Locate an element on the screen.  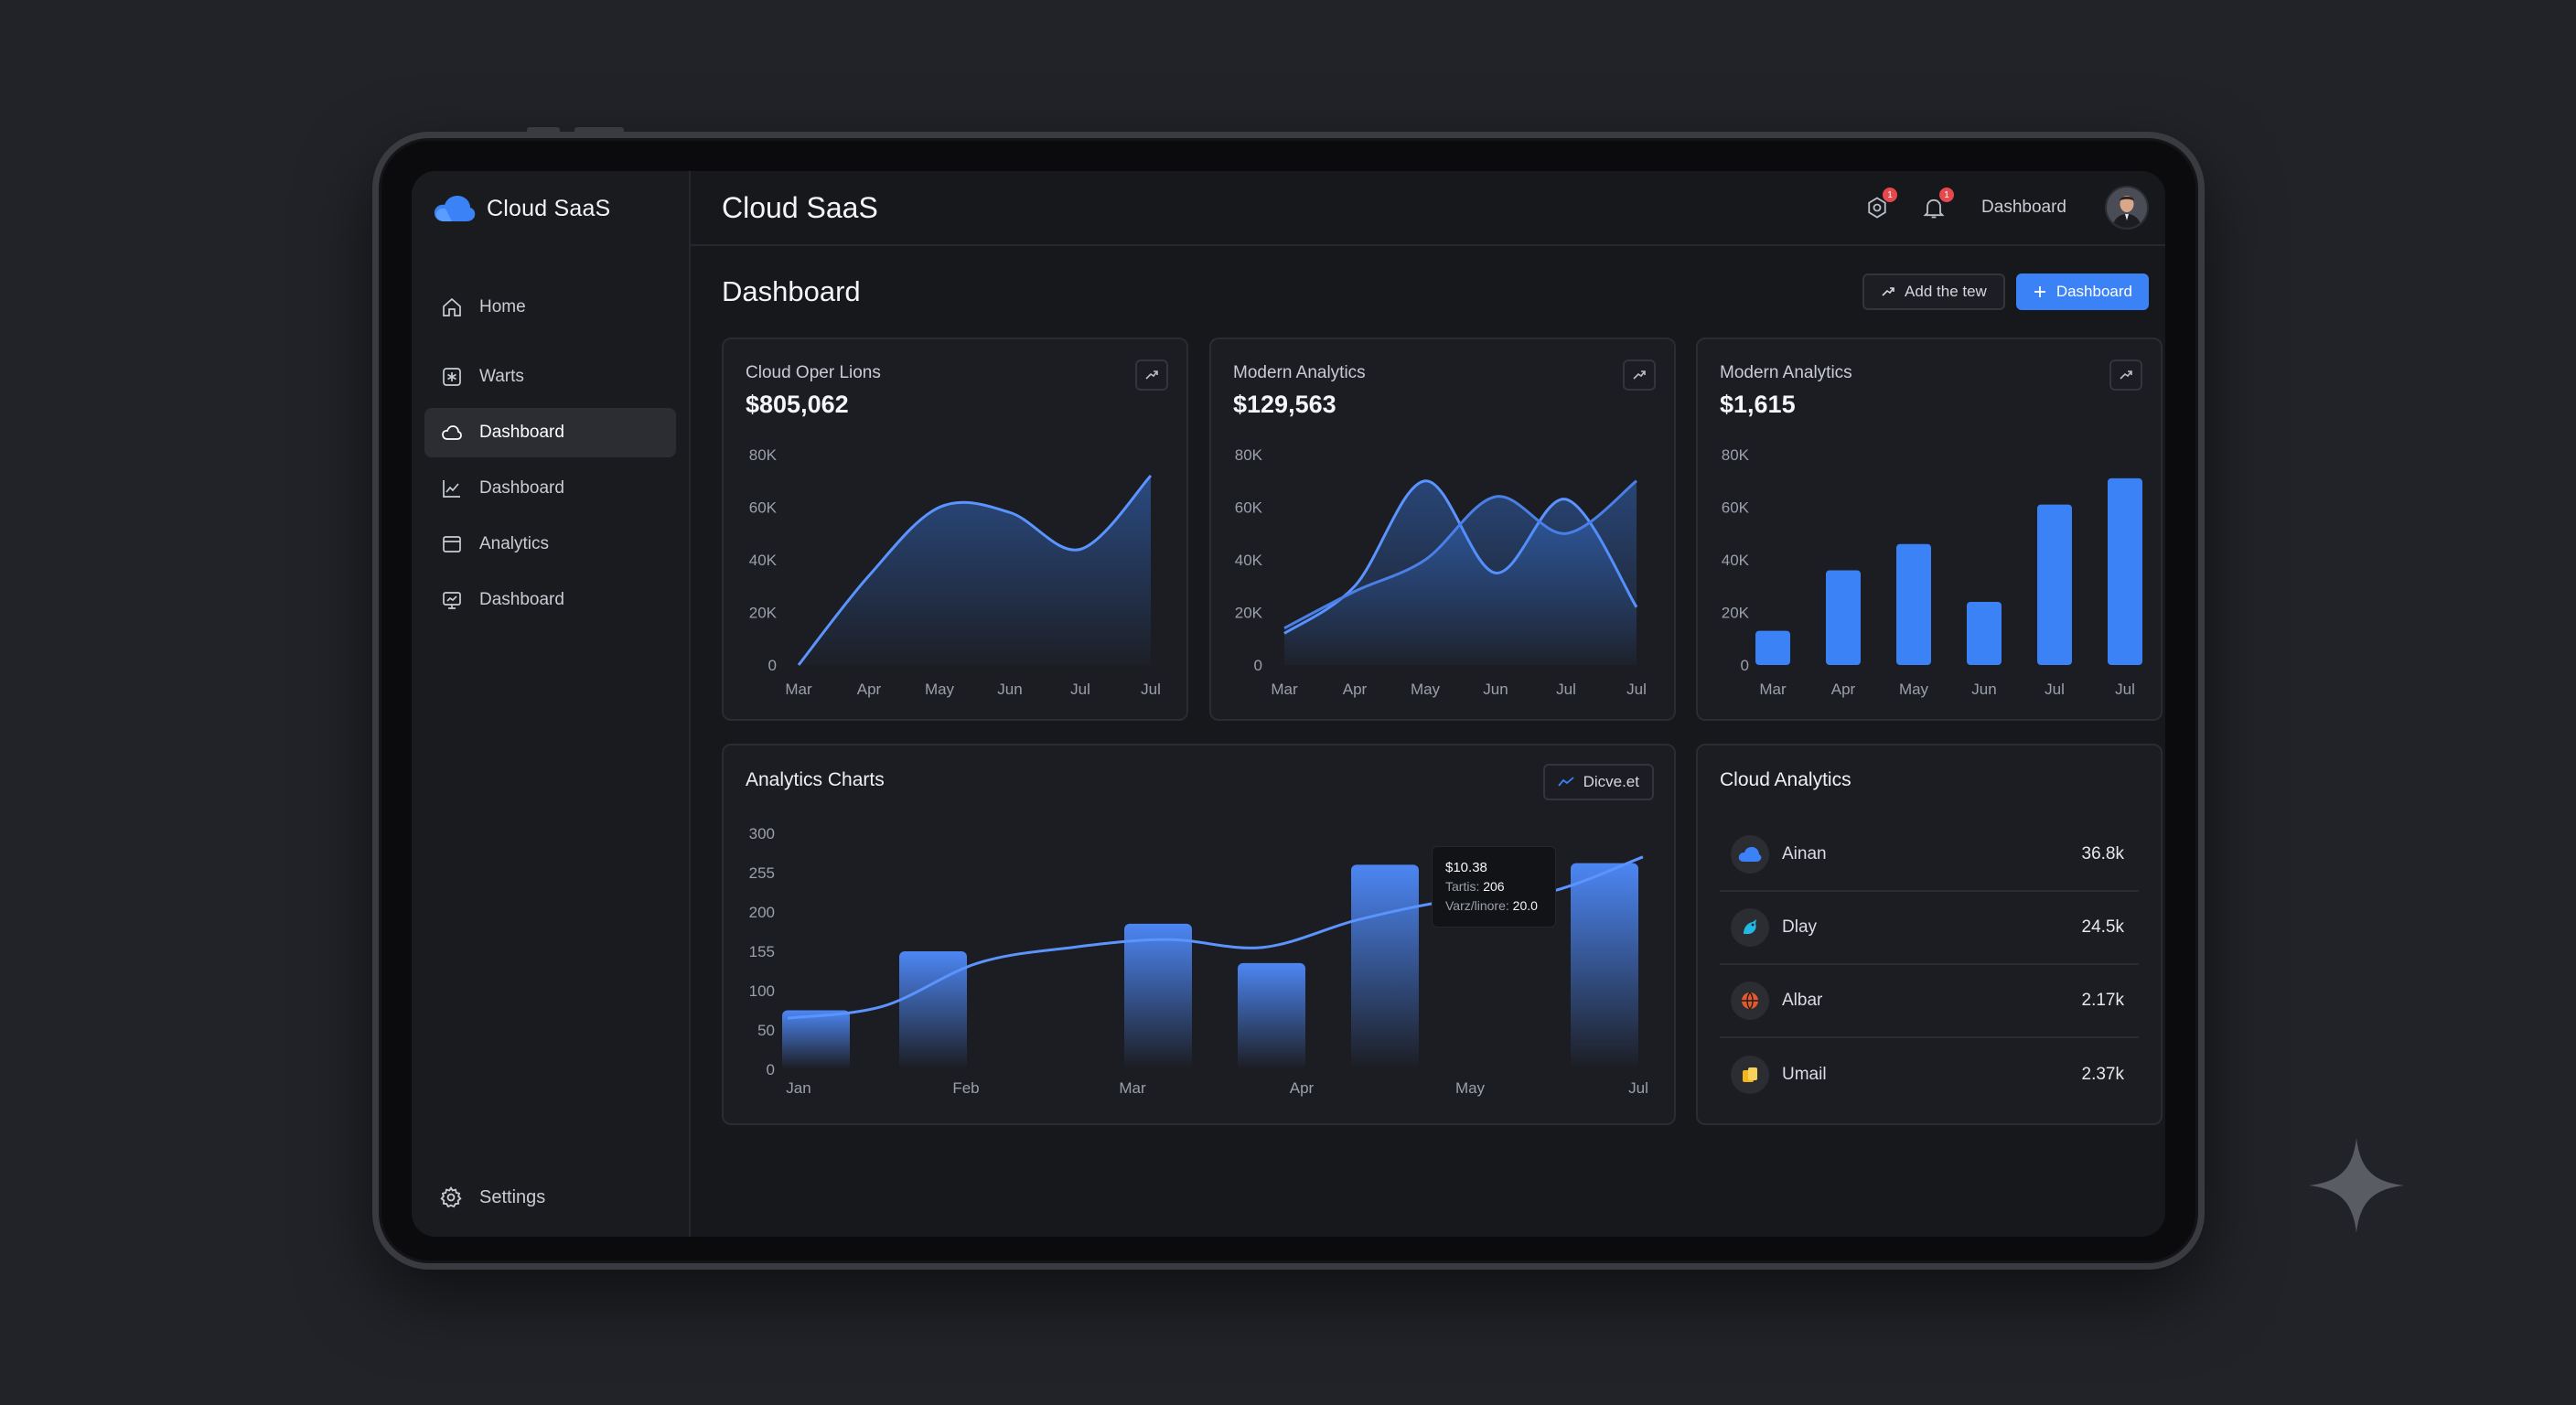
topbar-dashboard-link: Dashboard is located at coordinates (2024, 207).